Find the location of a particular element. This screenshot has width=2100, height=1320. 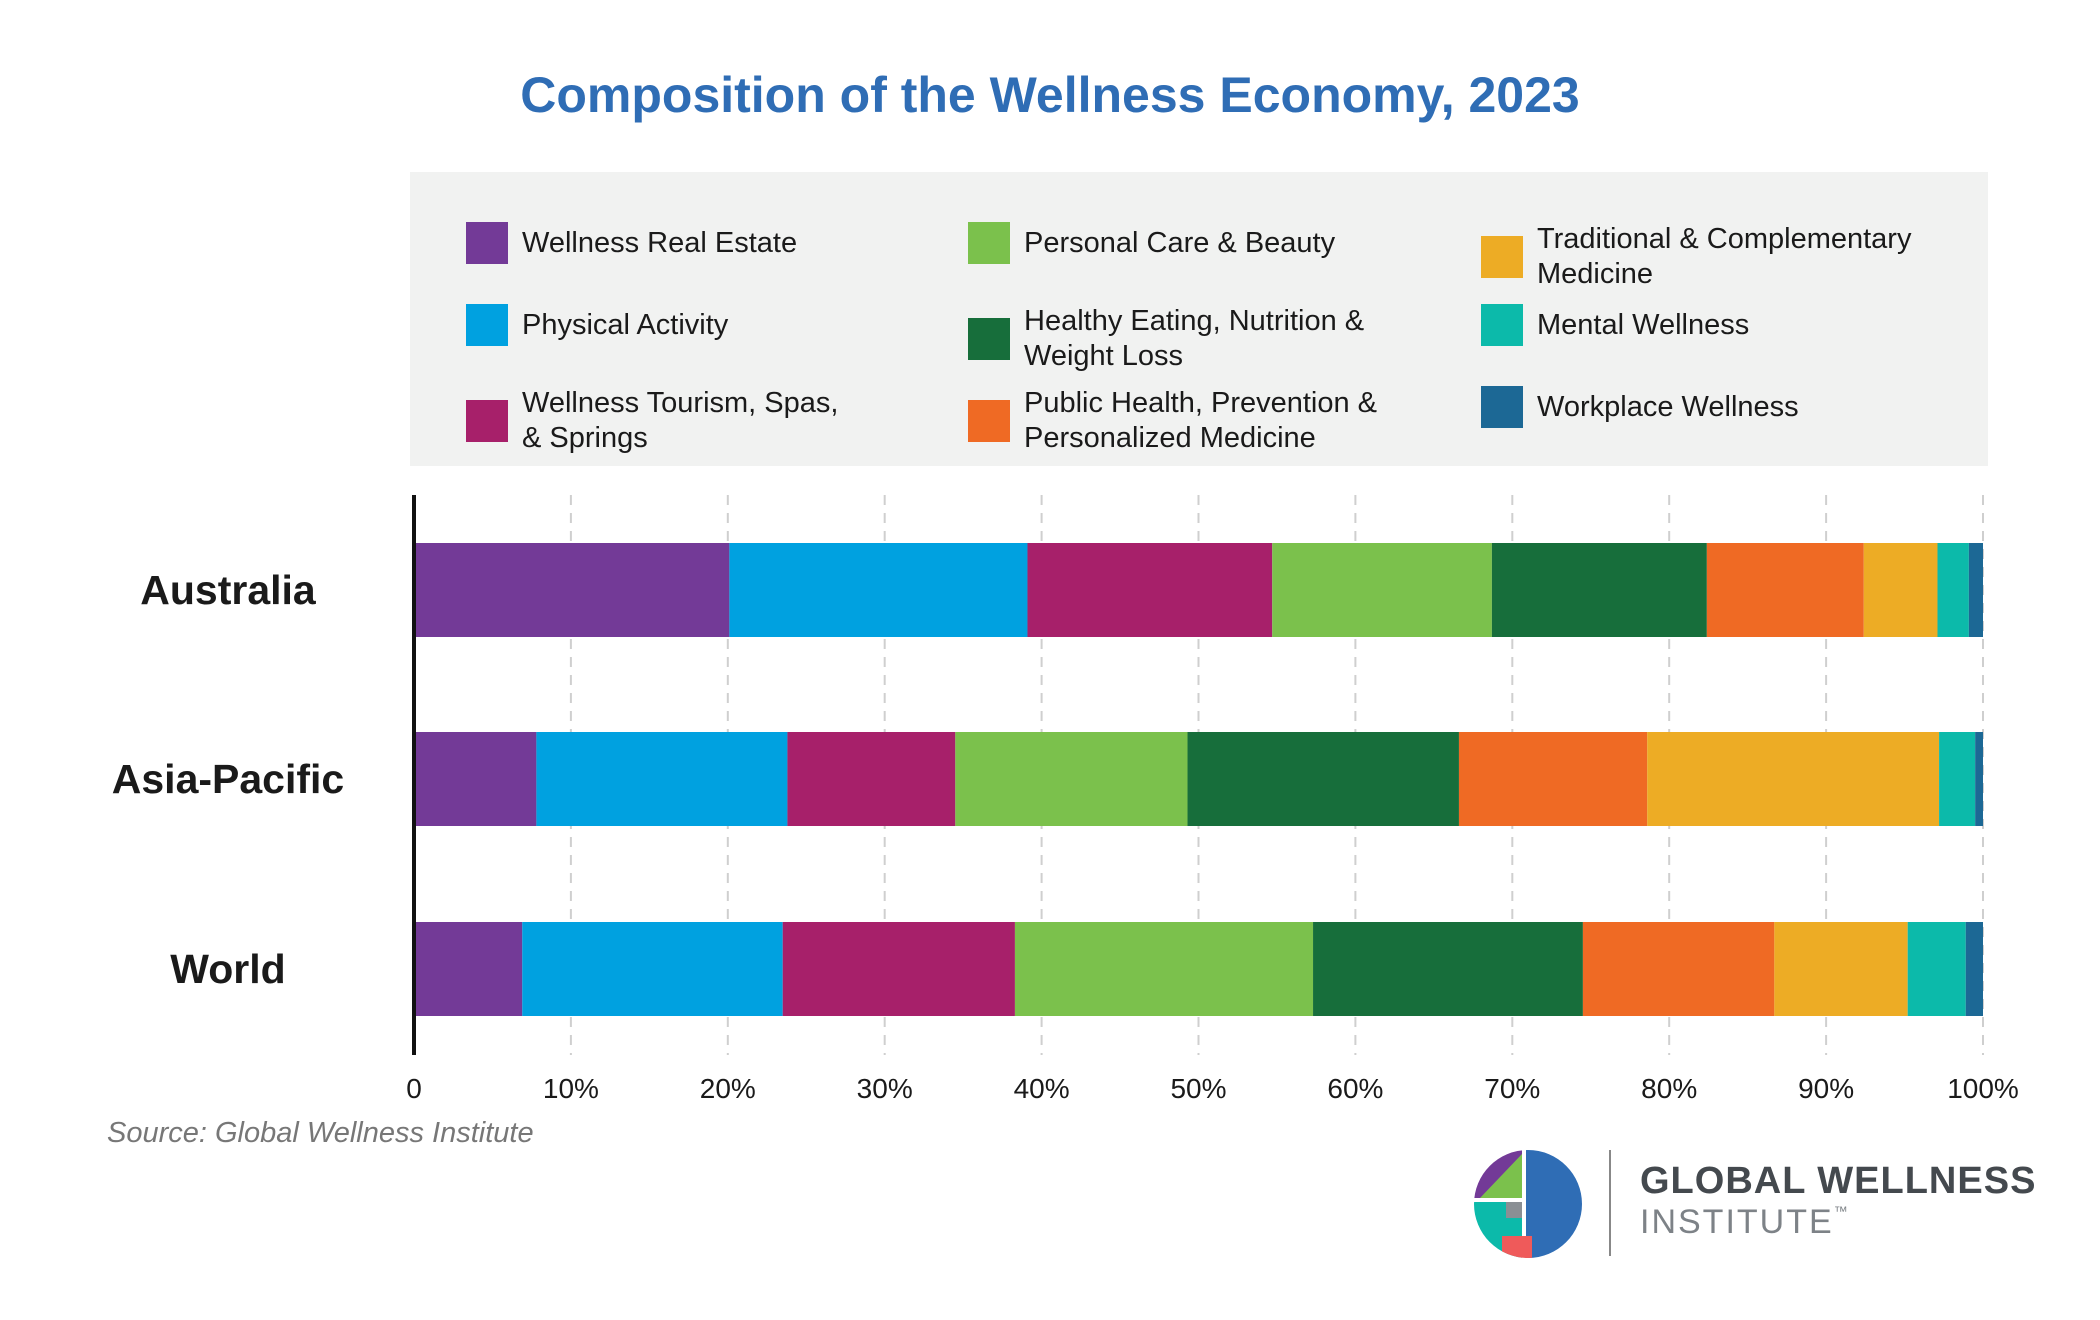

legend-label: Wellness Tourism, Spas, & Springs is located at coordinates (680, 420).